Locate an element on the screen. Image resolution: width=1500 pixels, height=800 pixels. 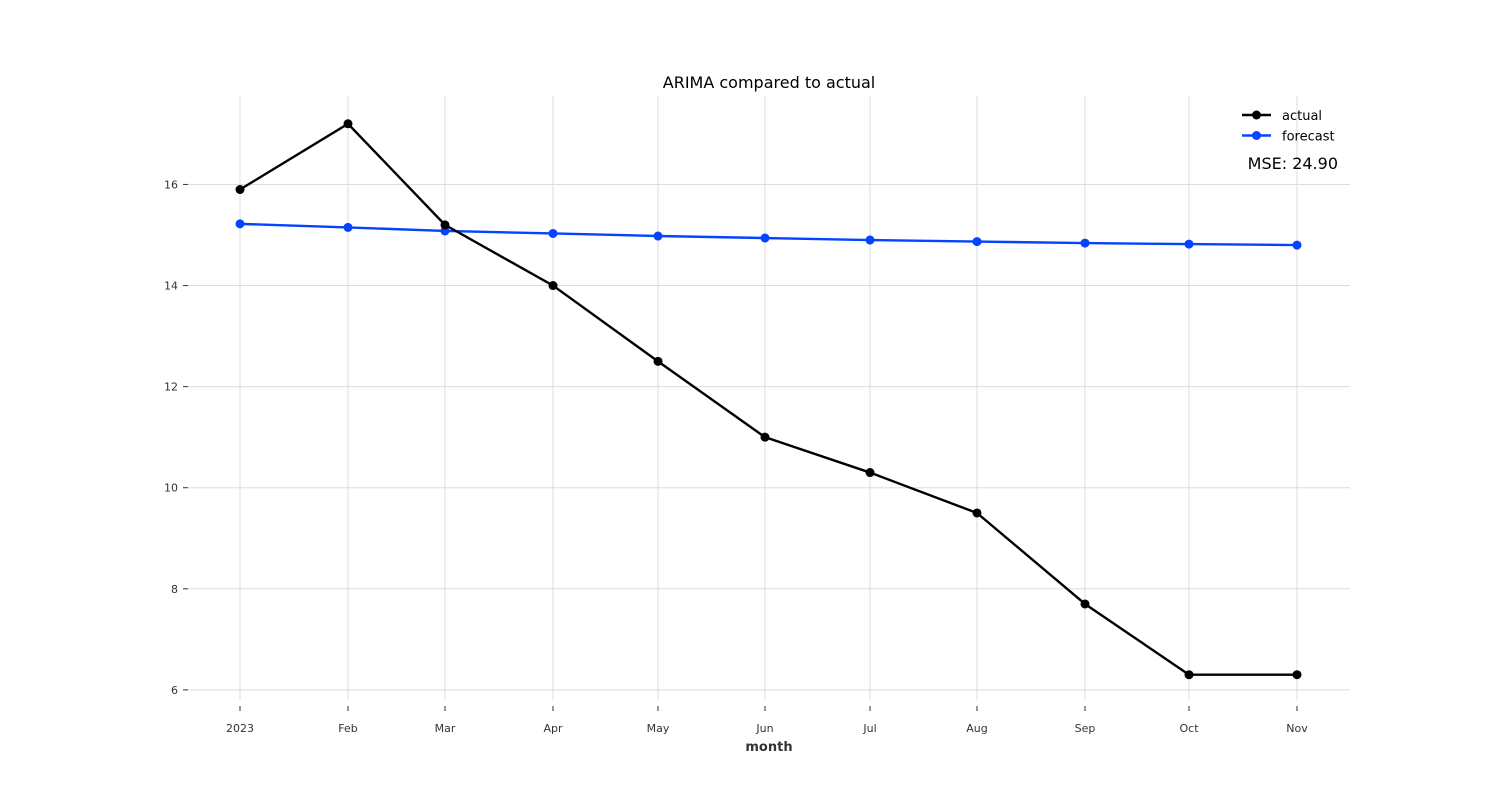
annotations: MSE: 24.90 is located at coordinates (1293, 163).